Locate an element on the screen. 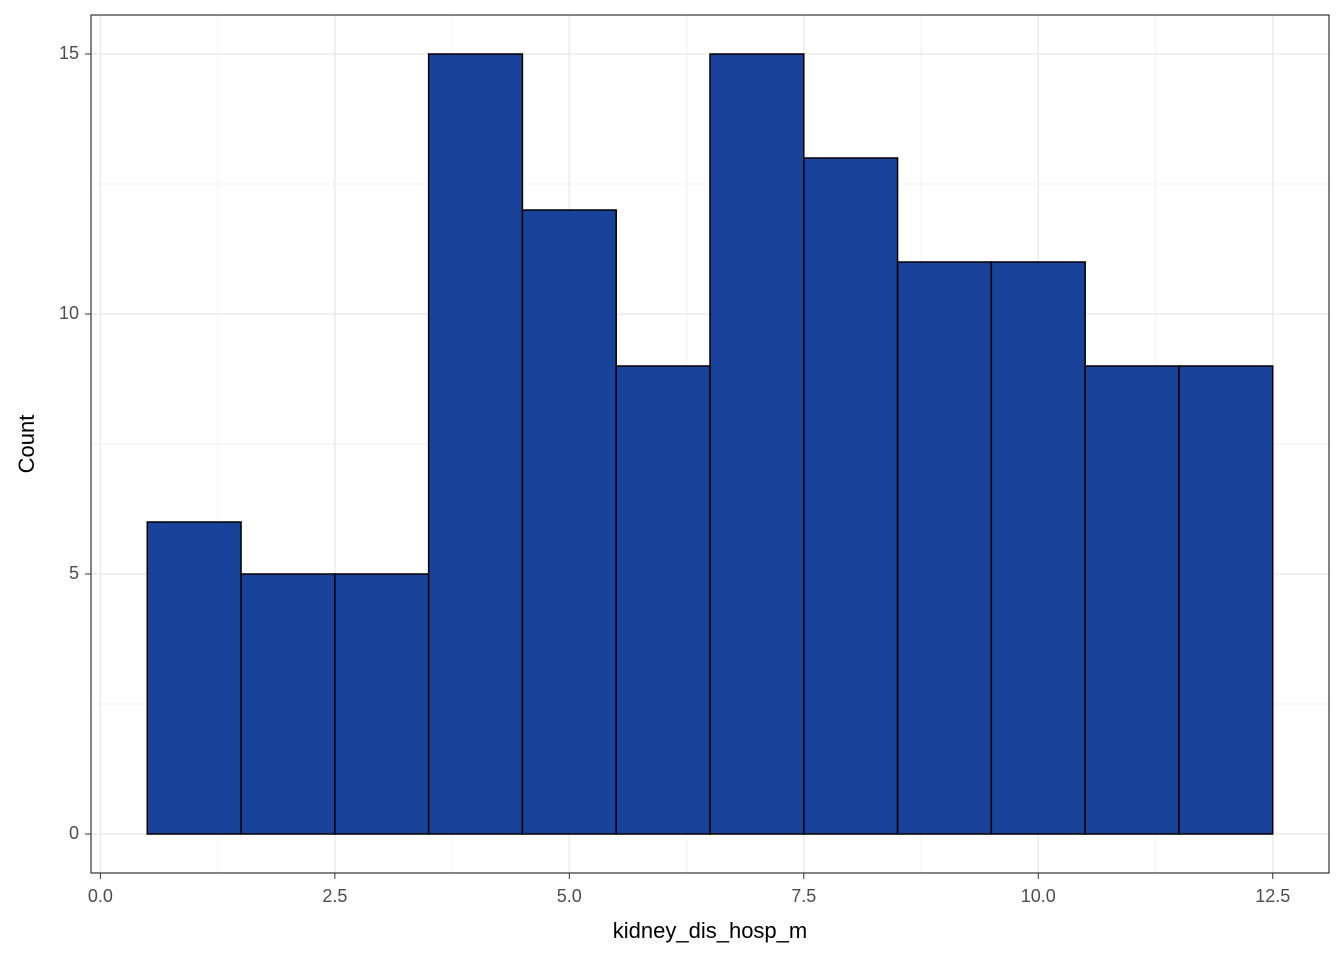  x-tick-label: 7.5 is located at coordinates (803, 896).